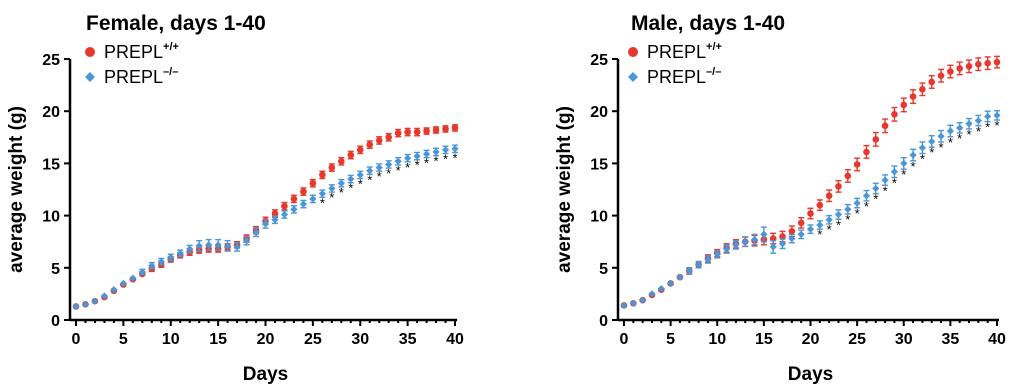 The image size is (1011, 385). What do you see at coordinates (90, 52) in the screenshot?
I see `legend-marker-circle` at bounding box center [90, 52].